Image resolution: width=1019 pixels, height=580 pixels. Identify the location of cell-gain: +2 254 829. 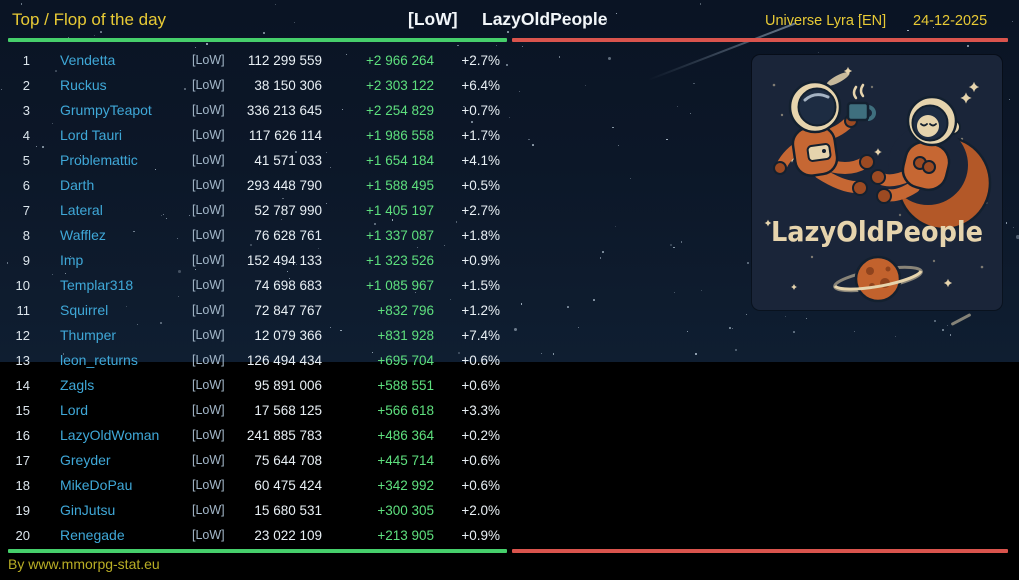
(400, 110).